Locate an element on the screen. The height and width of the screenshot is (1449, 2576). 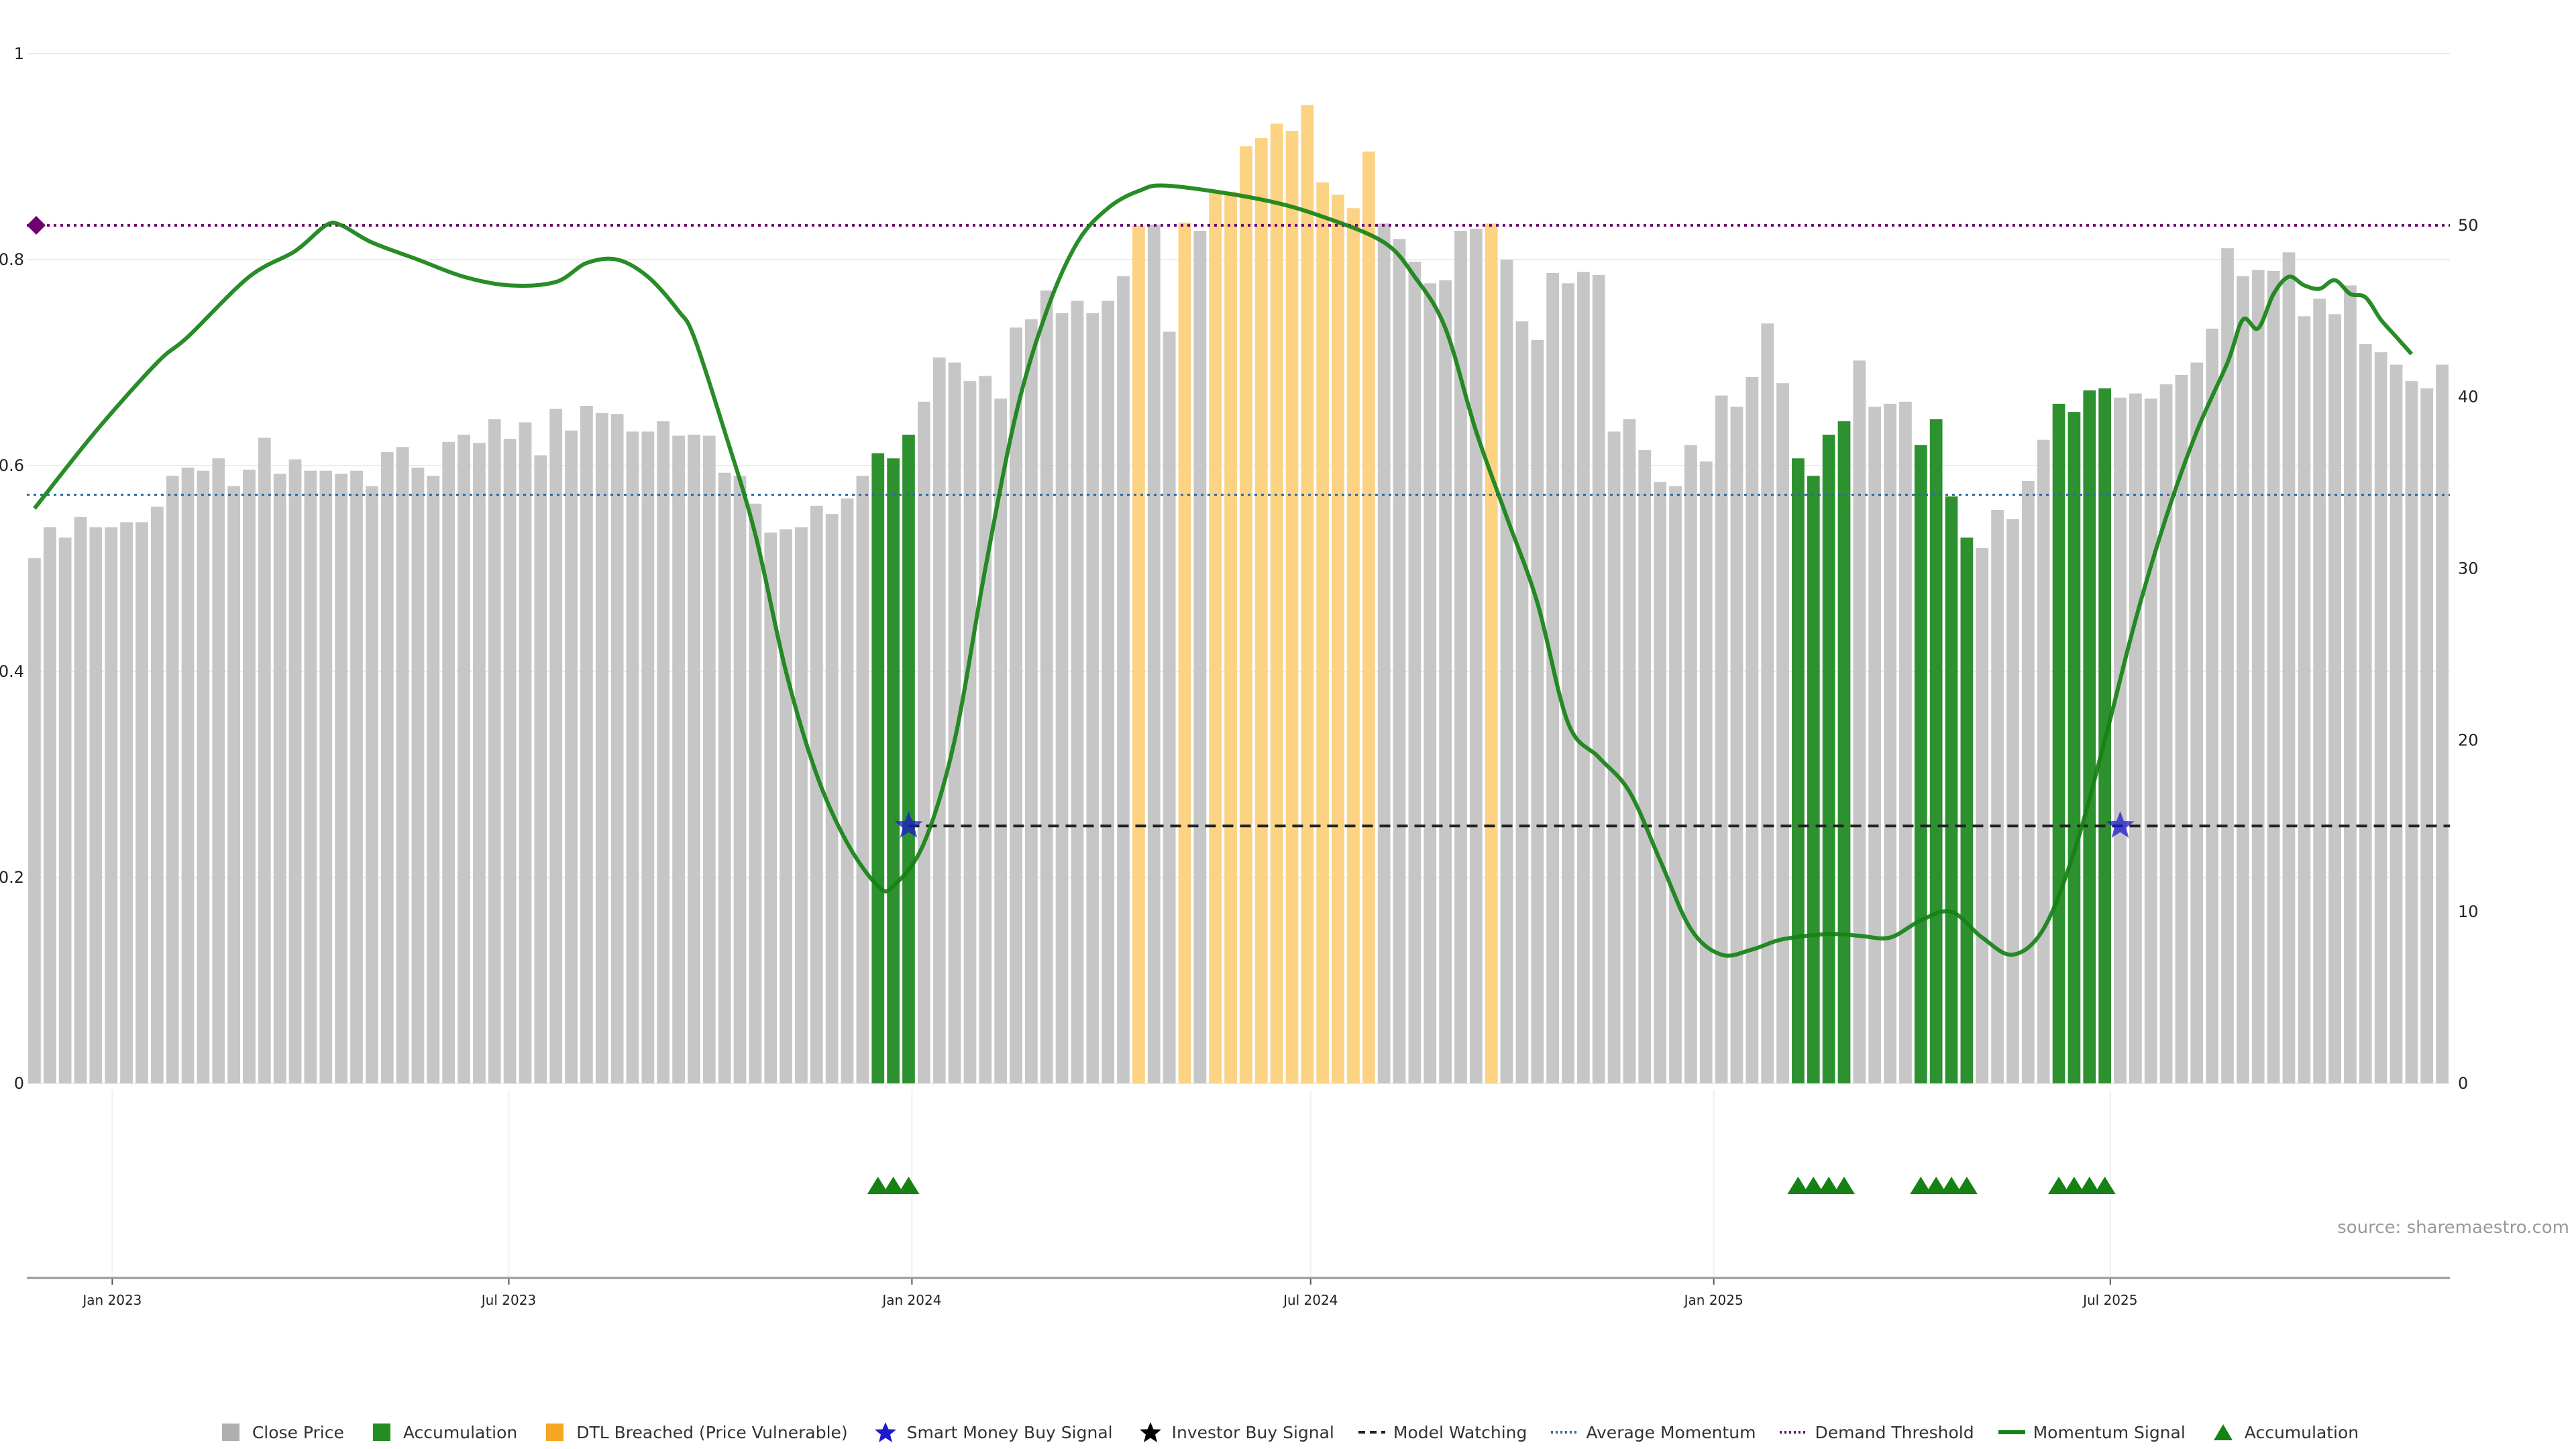
left-axis-tick-label: 0 is located at coordinates (19, 1083).